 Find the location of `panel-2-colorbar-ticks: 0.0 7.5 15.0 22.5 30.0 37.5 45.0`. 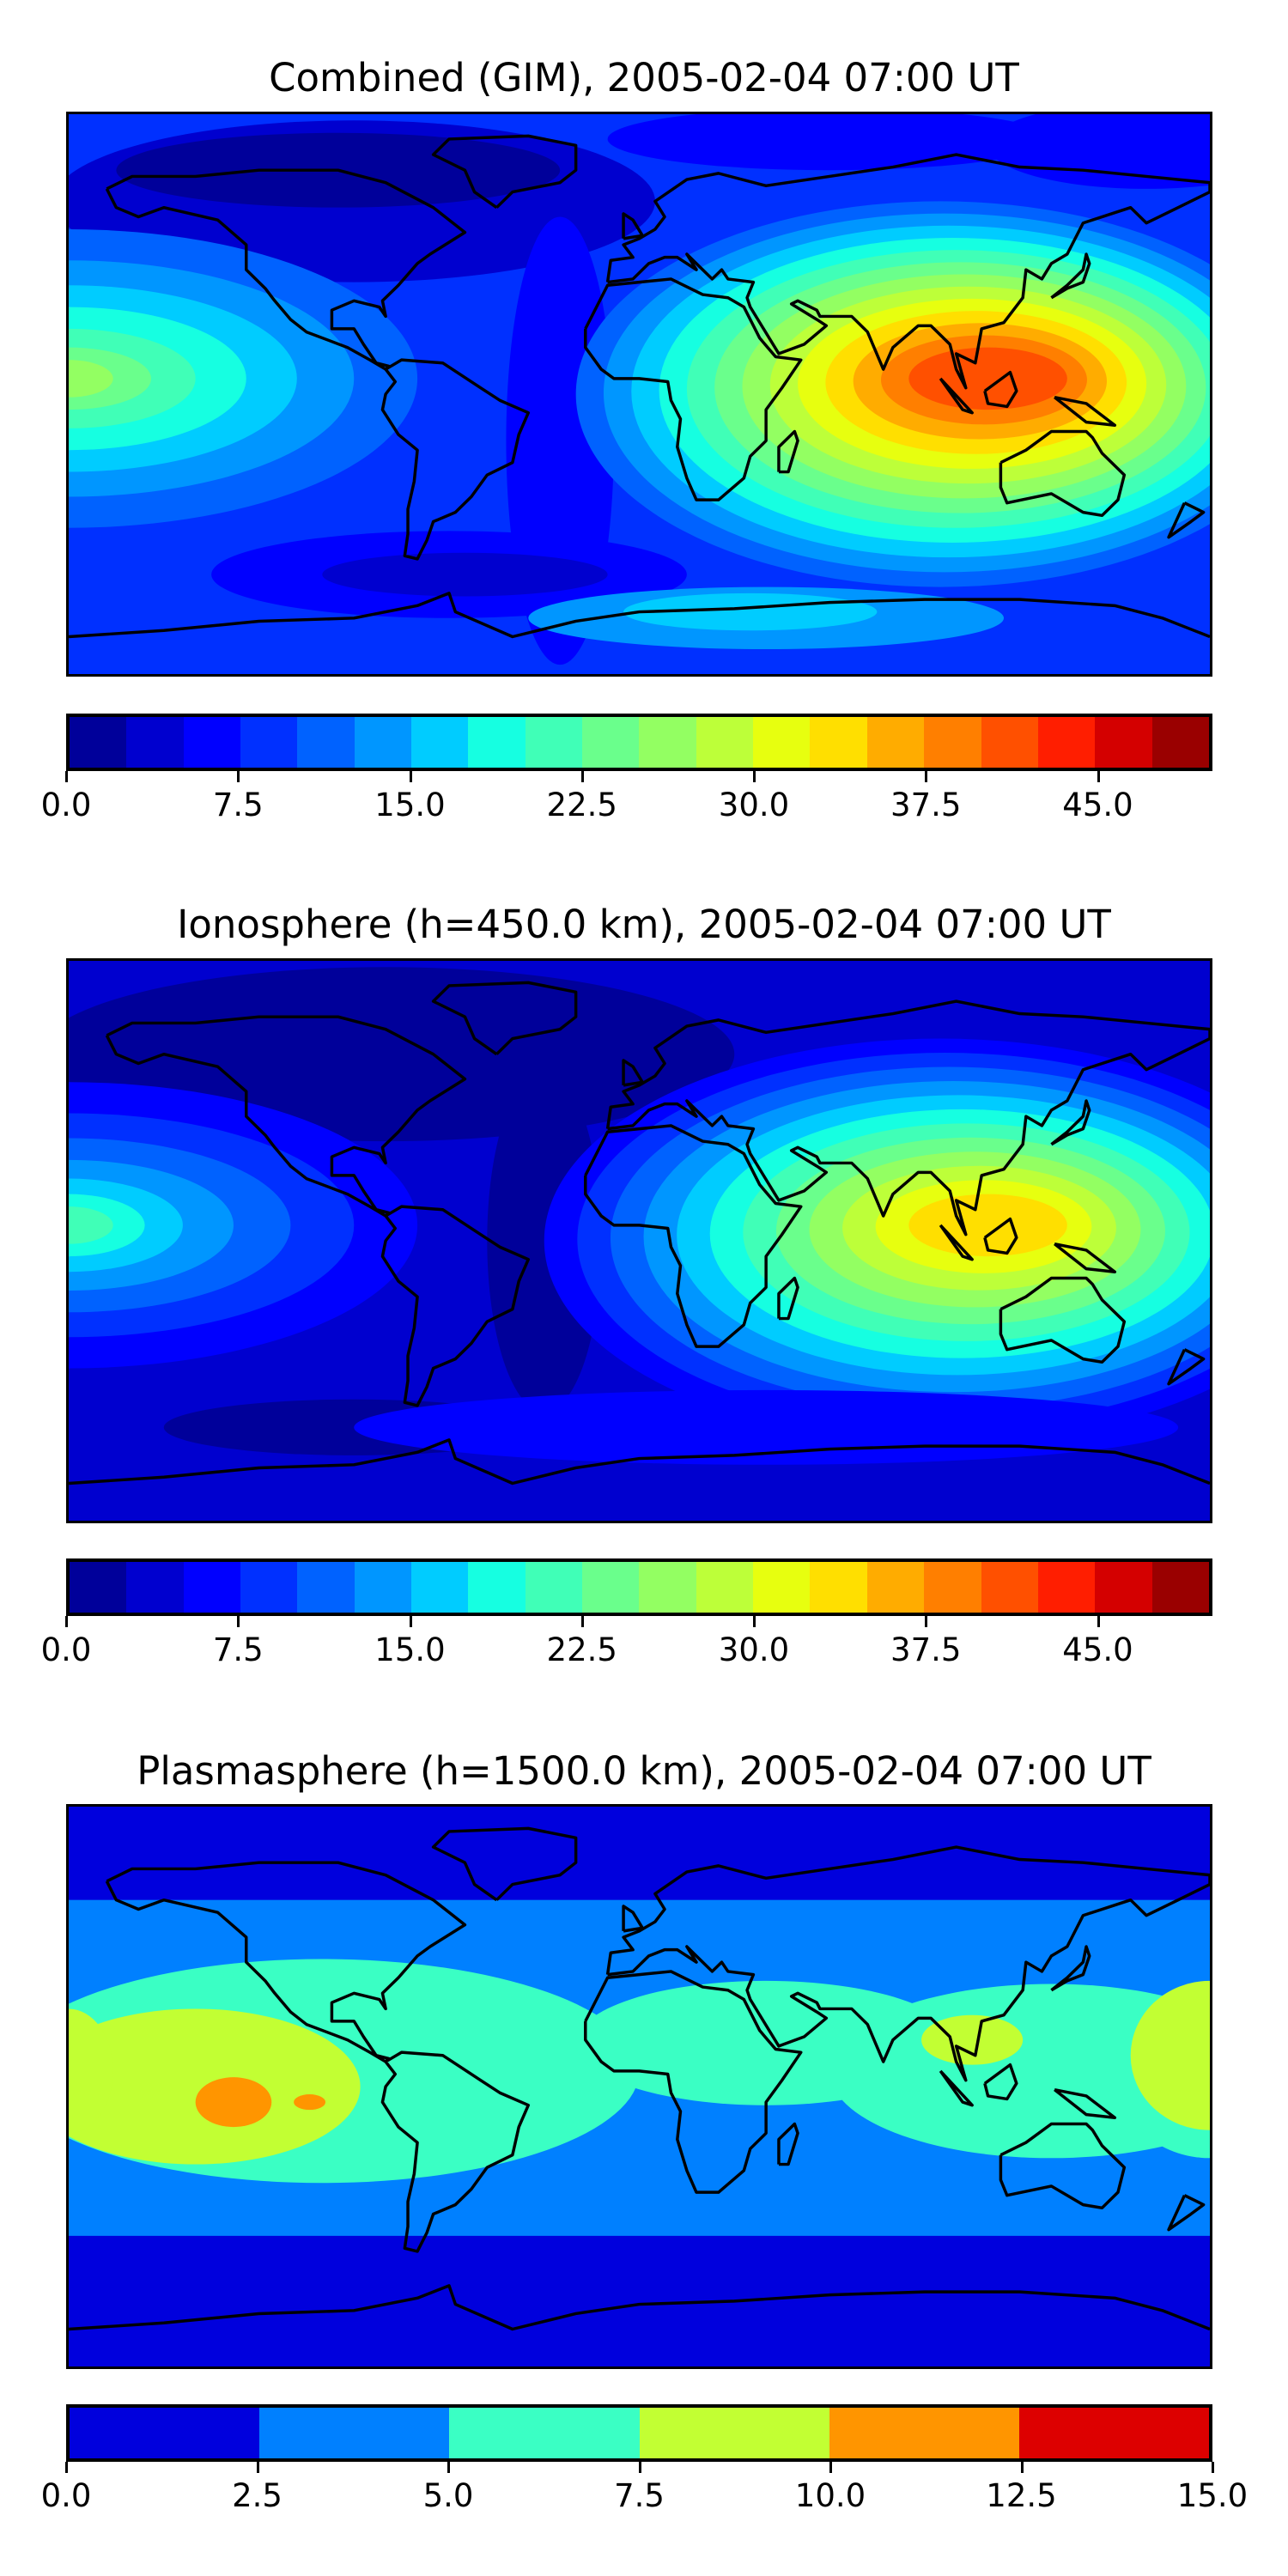

panel-2-colorbar-ticks: 0.0 7.5 15.0 22.5 30.0 37.5 45.0 is located at coordinates (627, 1646).